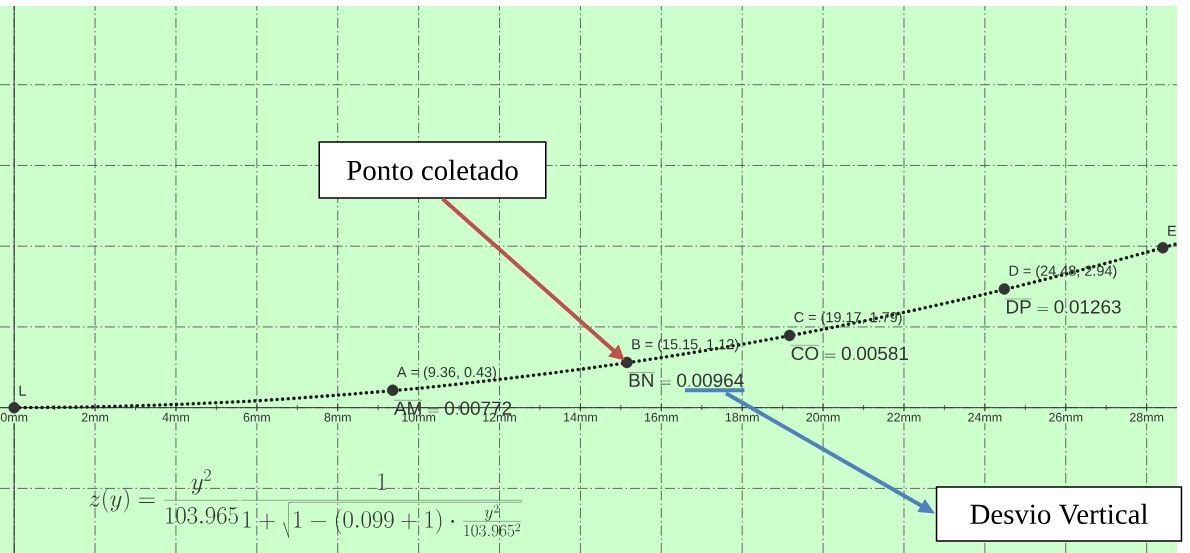  I want to click on x-tick-label: 14mm, so click(580, 417).